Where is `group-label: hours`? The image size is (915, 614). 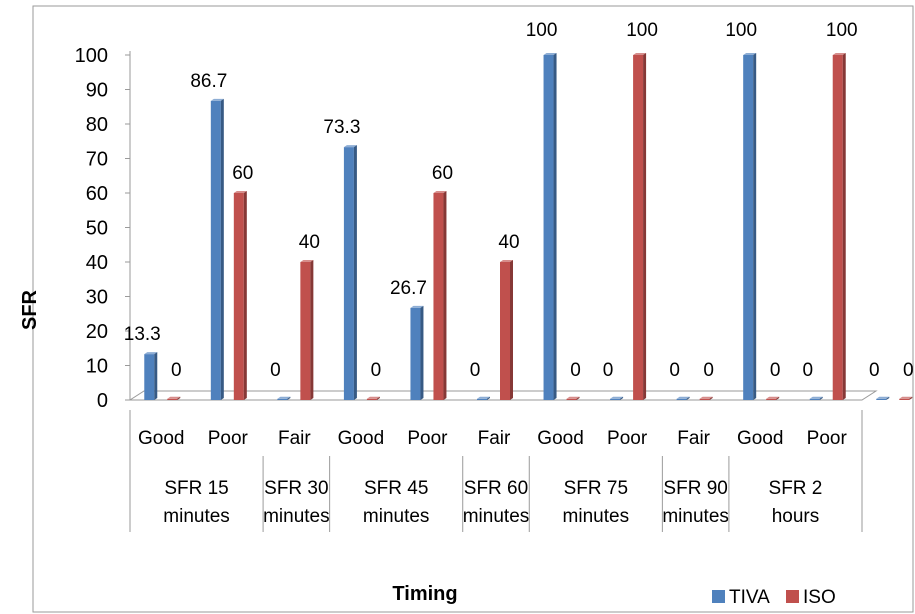
group-label: hours is located at coordinates (796, 516).